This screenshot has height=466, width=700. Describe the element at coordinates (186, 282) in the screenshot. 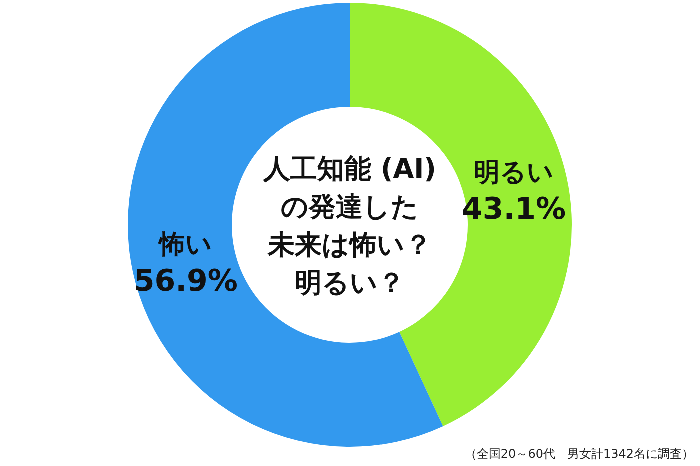

I see `data-label: 56.9%` at that location.